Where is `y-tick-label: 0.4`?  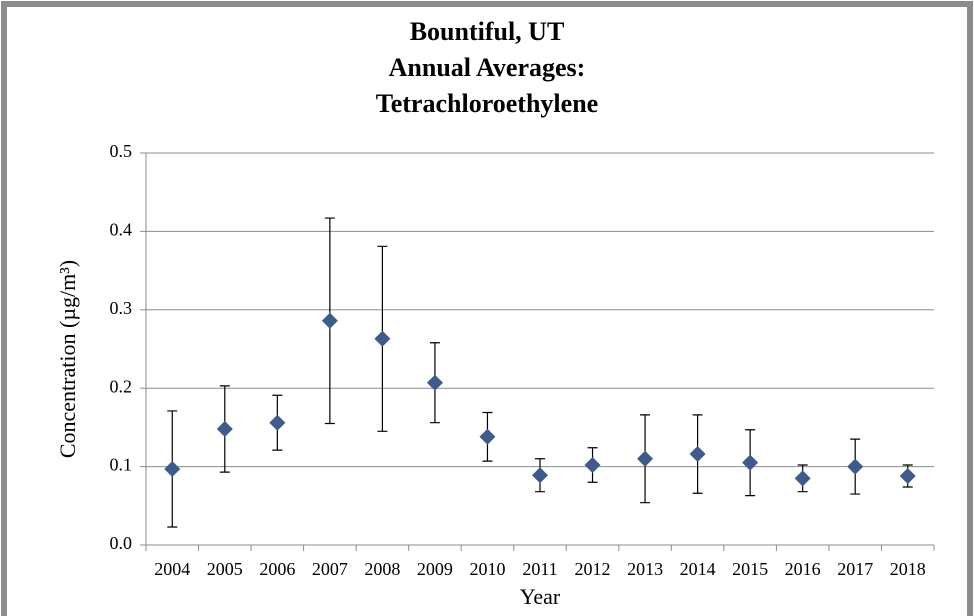
y-tick-label: 0.4 is located at coordinates (121, 230).